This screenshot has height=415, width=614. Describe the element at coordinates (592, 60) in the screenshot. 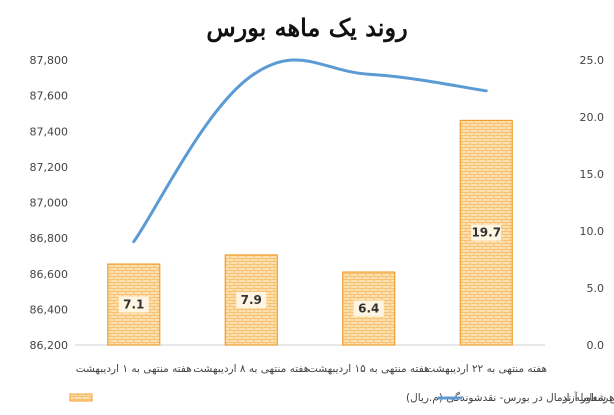

I see `right-tick-label: 25.0` at that location.